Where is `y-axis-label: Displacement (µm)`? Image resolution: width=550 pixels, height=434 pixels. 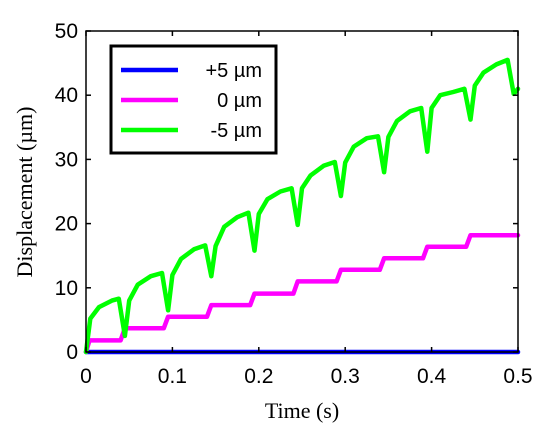 y-axis-label: Displacement (µm) is located at coordinates (24, 192).